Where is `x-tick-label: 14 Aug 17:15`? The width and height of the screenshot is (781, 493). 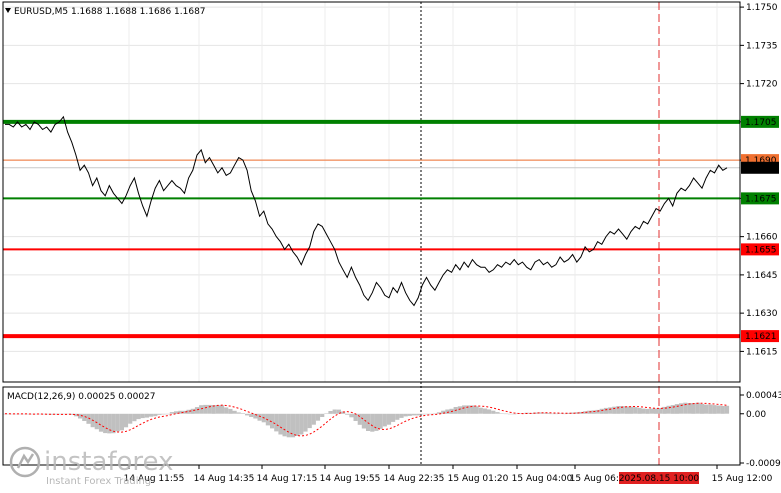 x-tick-label: 14 Aug 17:15 is located at coordinates (287, 479).